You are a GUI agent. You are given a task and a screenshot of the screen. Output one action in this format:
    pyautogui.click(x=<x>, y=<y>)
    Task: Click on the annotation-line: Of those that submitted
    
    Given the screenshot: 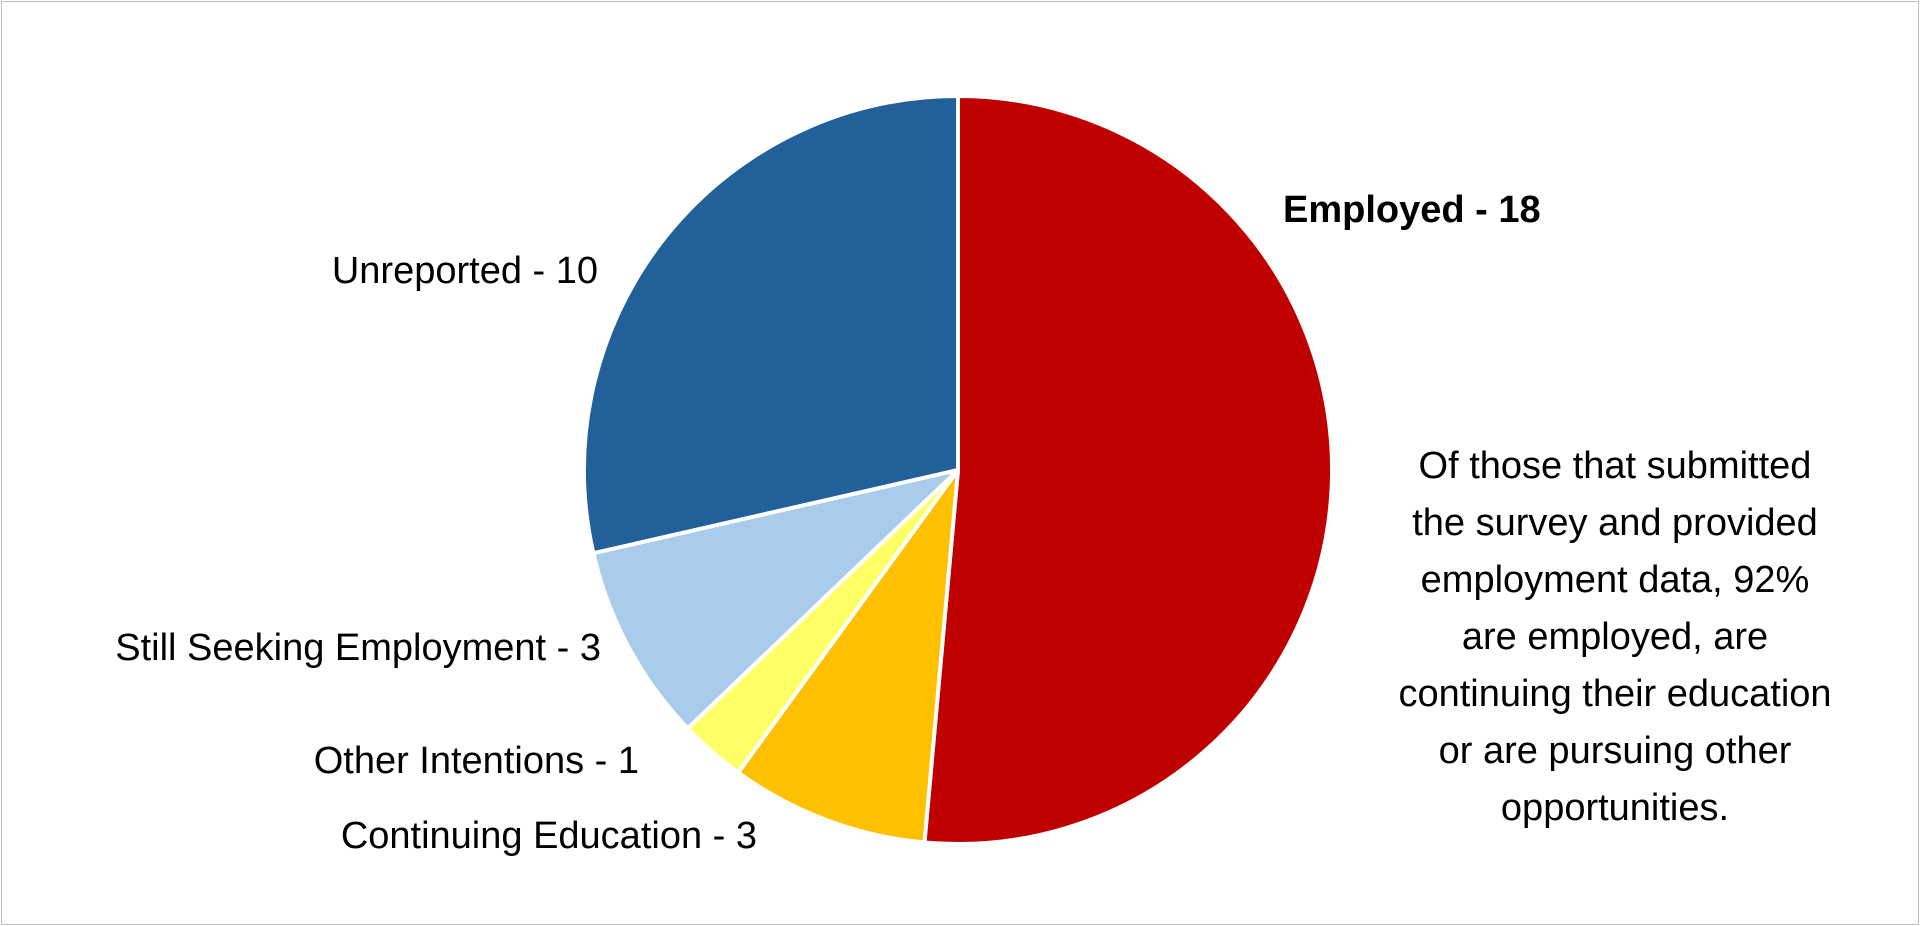 What is the action you would take?
    pyautogui.click(x=1615, y=466)
    